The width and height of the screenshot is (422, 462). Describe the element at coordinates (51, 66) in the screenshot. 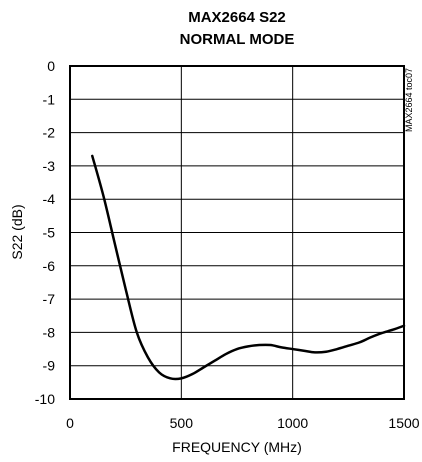

I see `y-tick-label: 0` at that location.